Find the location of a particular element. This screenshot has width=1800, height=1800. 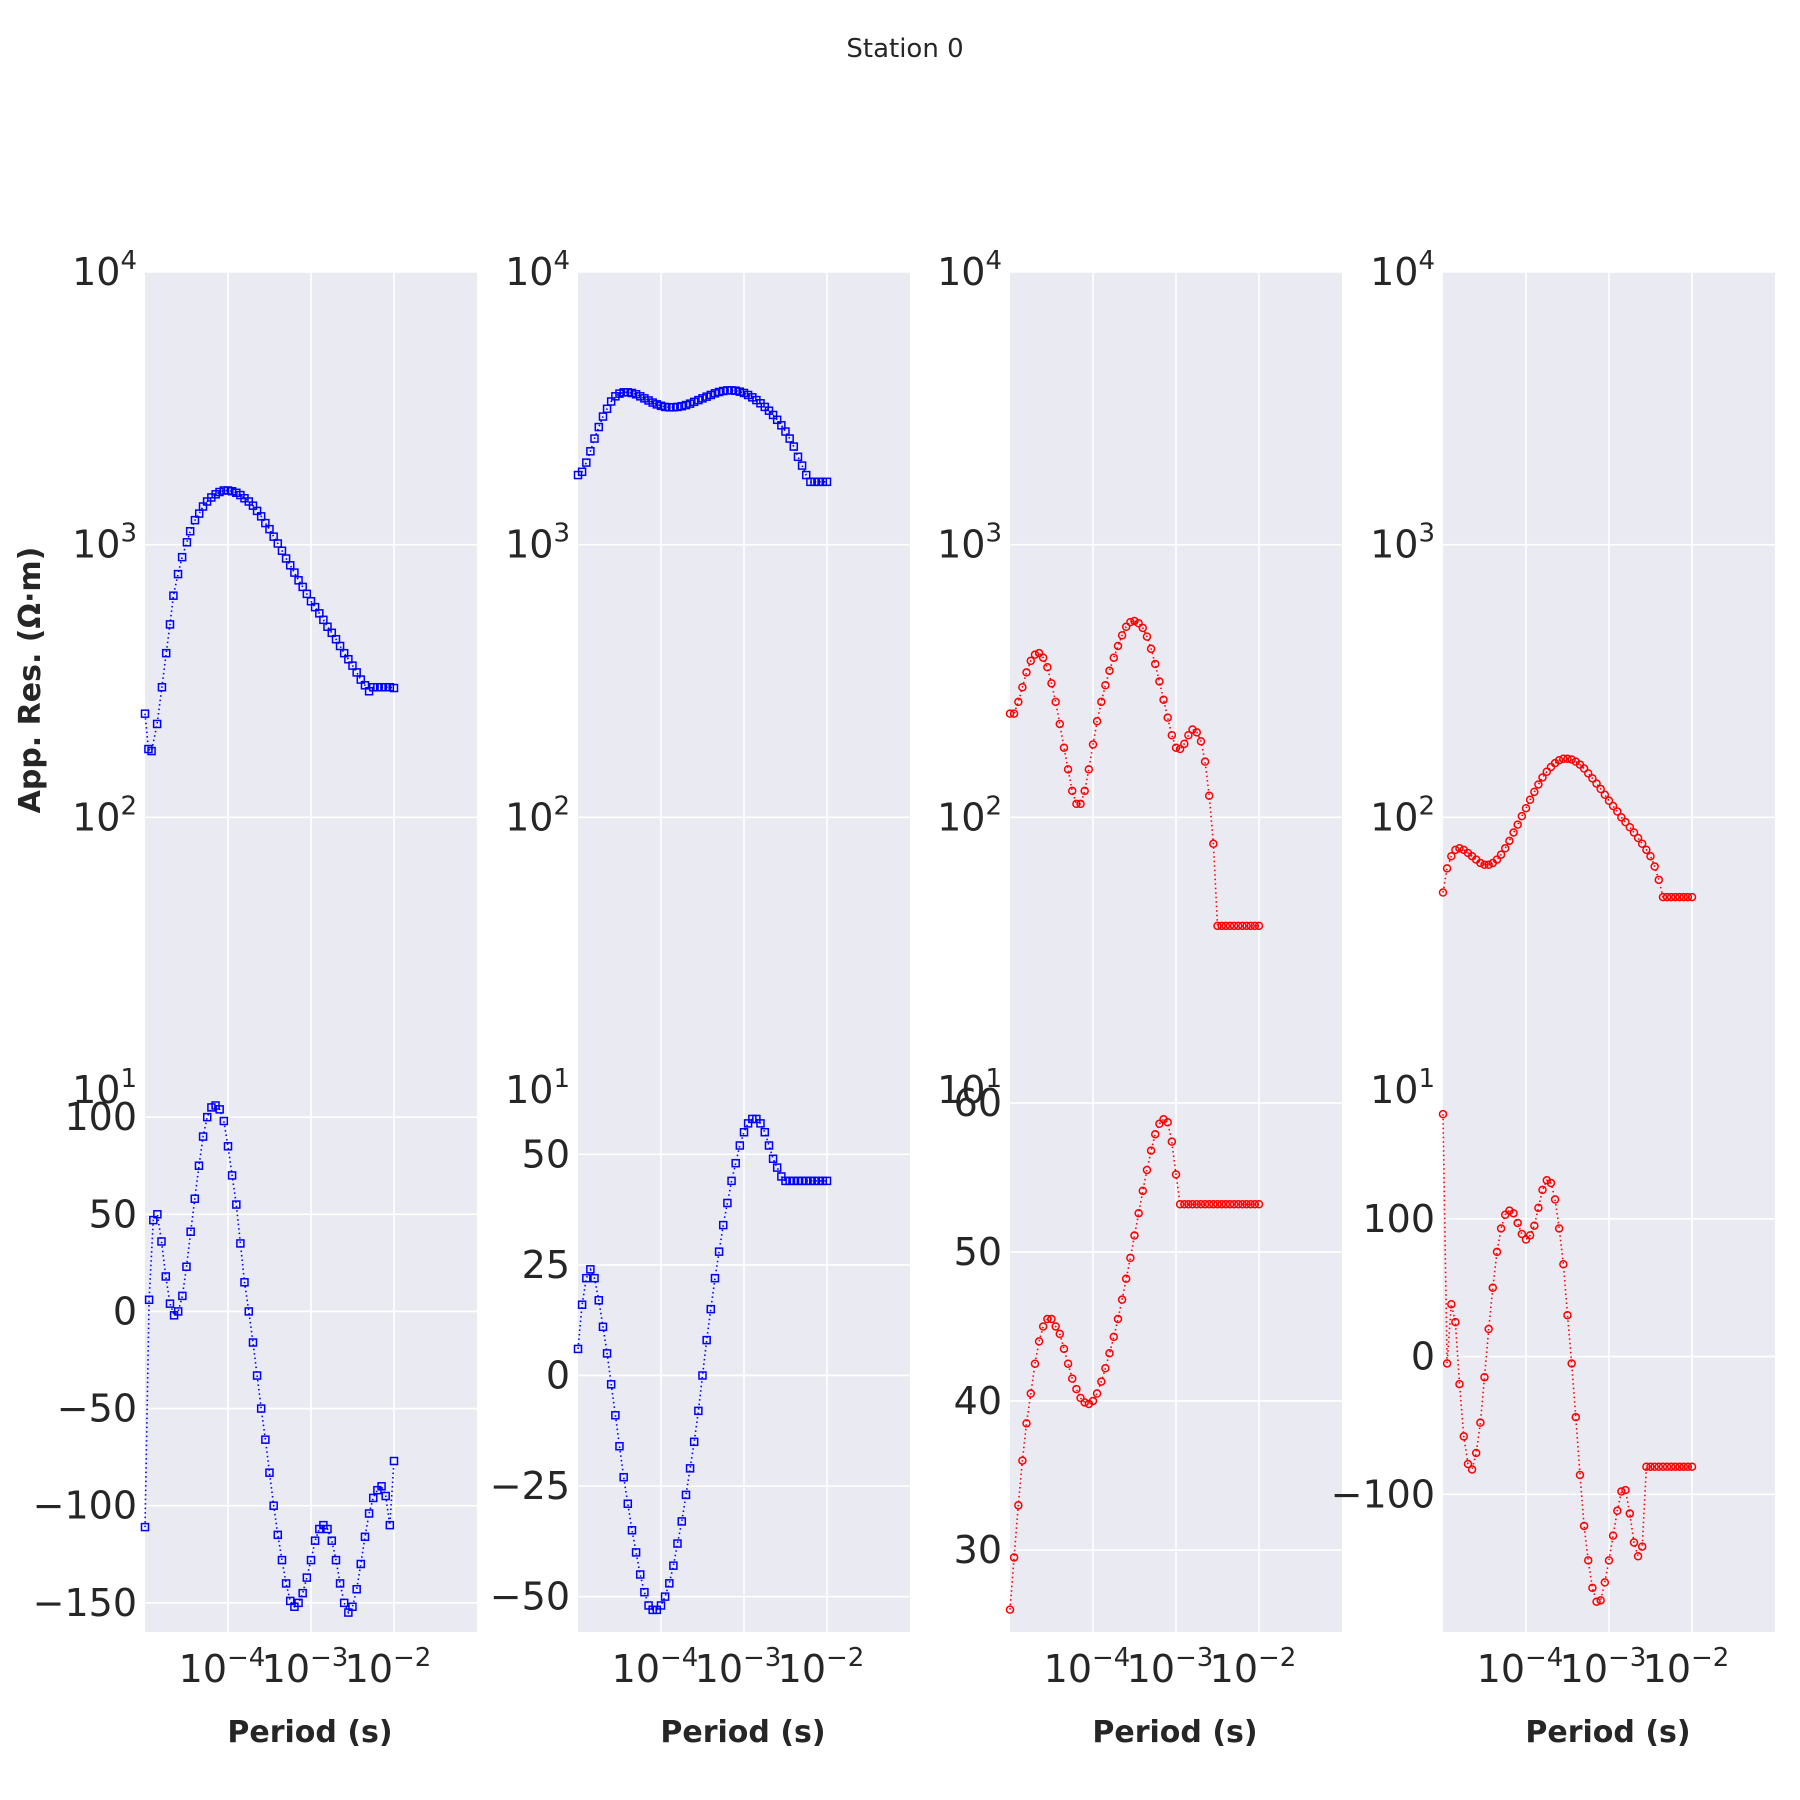

y-tick-label: 10⁴ is located at coordinates (969, 270).